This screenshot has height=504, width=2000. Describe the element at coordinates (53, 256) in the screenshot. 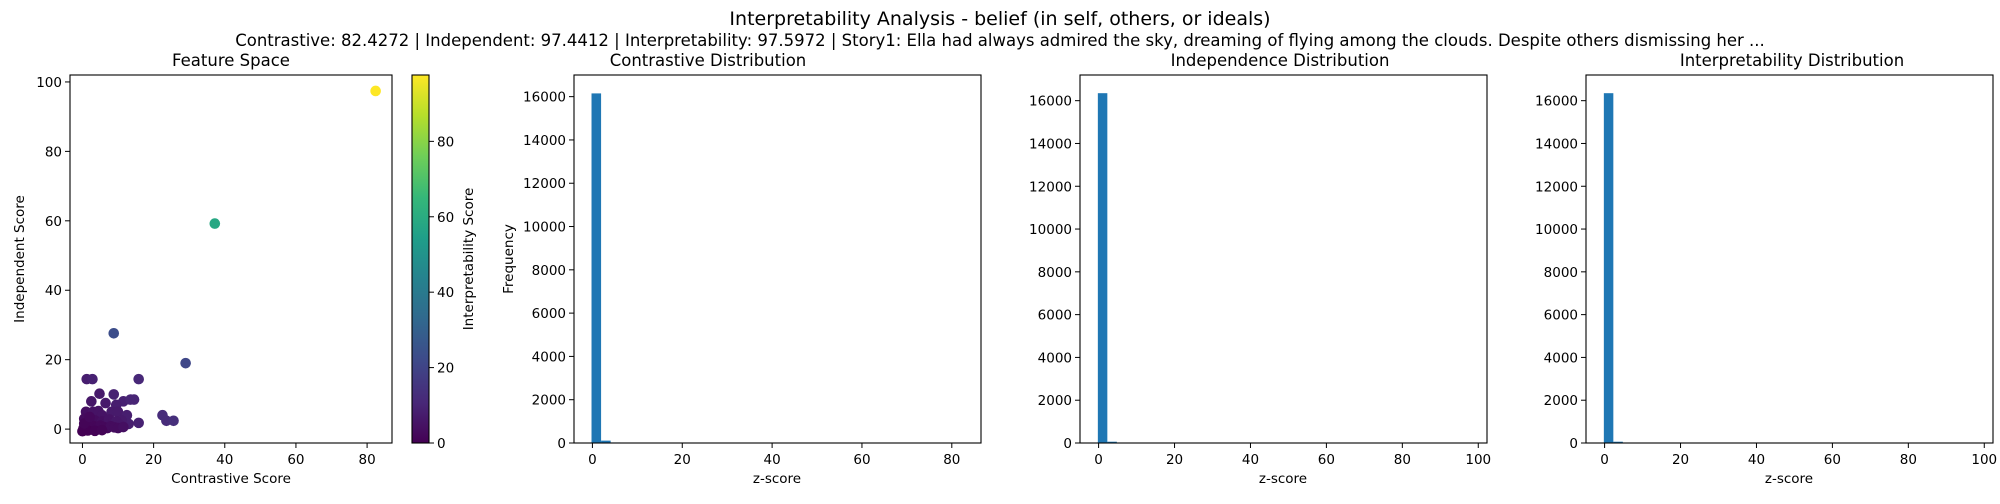

I see `y-axis-ticks: 0 20 40 60 80 100` at that location.